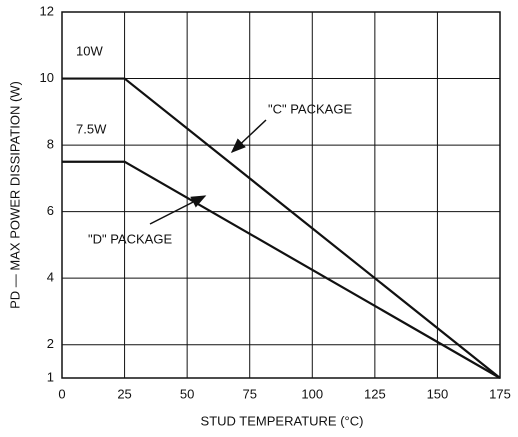 The height and width of the screenshot is (437, 518). Describe the element at coordinates (50, 277) in the screenshot. I see `y-tick-label: 4` at that location.